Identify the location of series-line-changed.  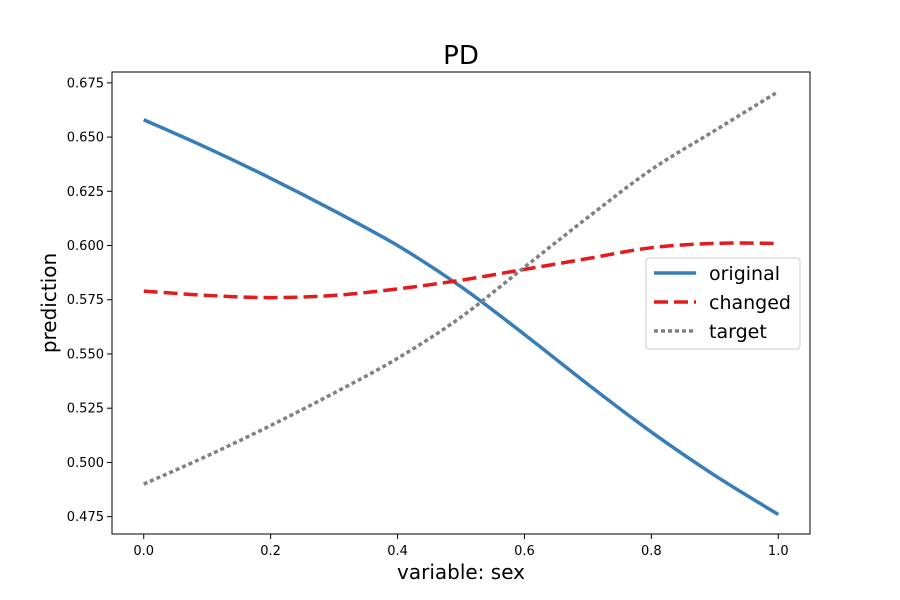
(461, 270).